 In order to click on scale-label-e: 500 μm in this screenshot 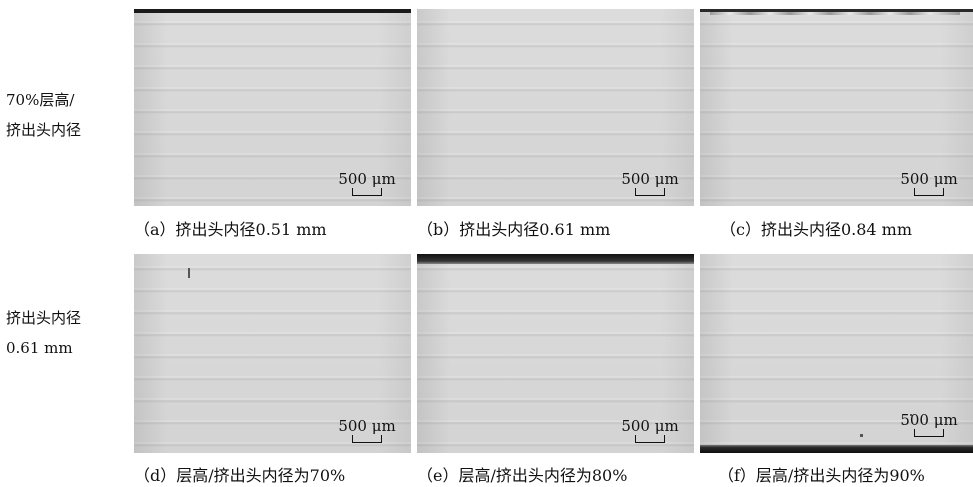, I will do `click(650, 426)`.